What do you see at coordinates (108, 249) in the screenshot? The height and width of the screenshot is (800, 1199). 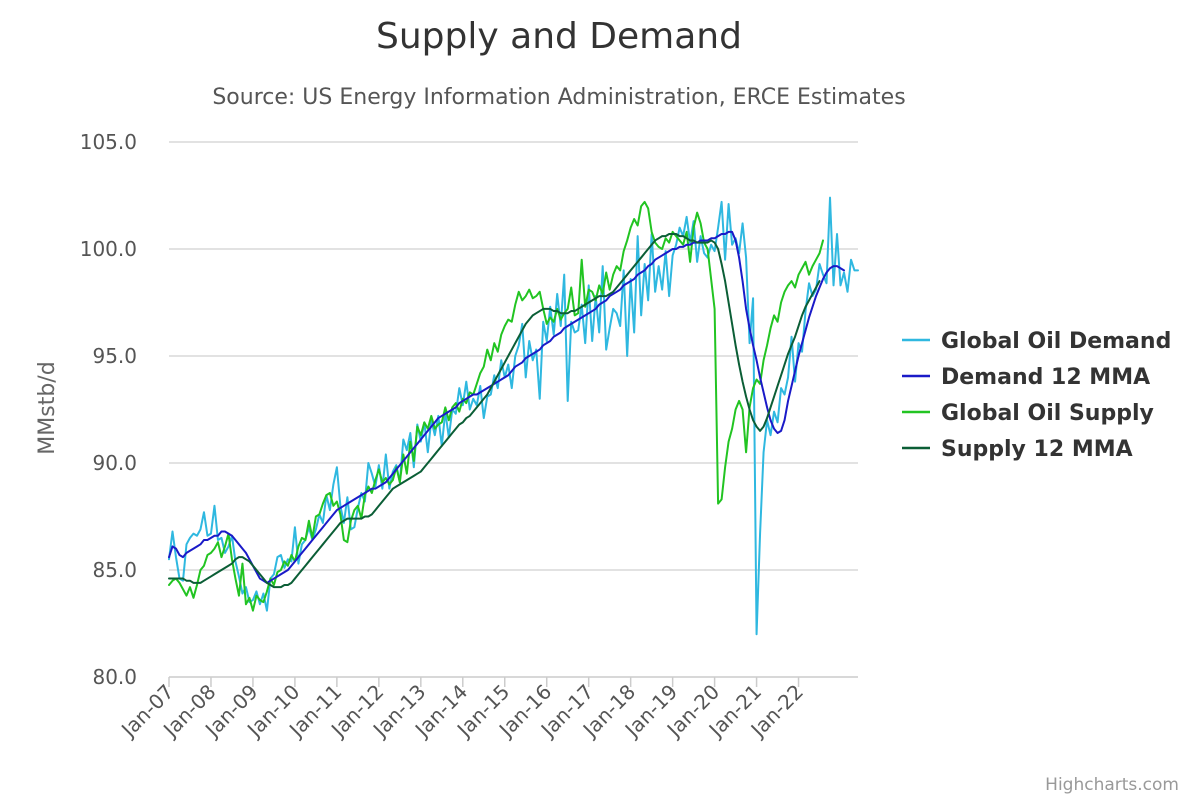 I see `y-tick-label: 100.0` at bounding box center [108, 249].